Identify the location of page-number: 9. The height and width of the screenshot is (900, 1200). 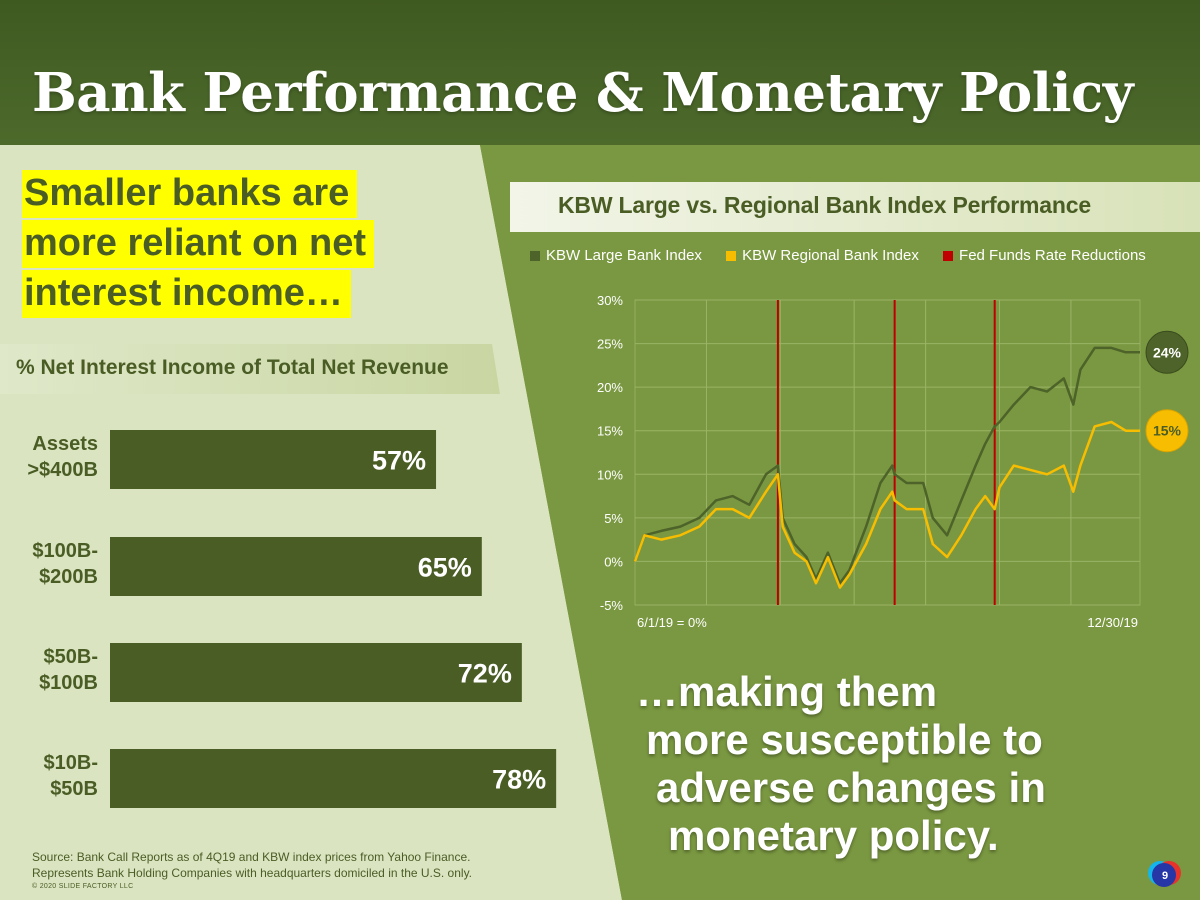
(1165, 876).